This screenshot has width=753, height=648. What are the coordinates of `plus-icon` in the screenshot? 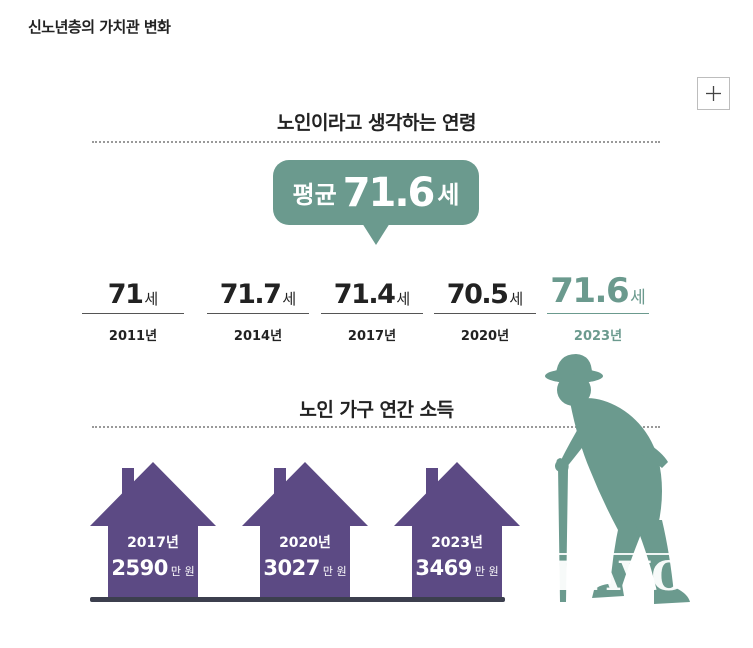 It's located at (713, 93).